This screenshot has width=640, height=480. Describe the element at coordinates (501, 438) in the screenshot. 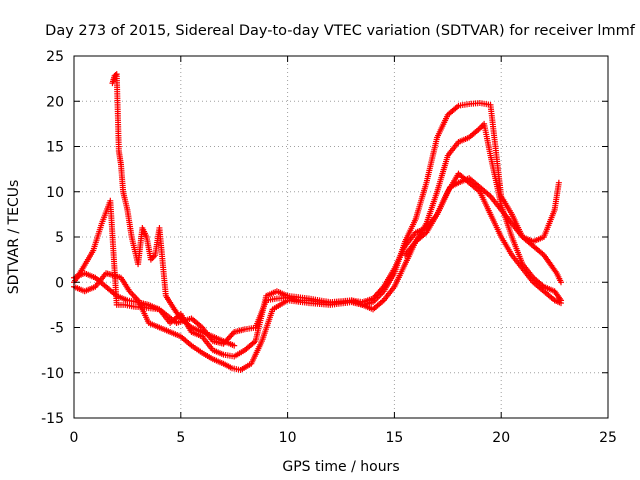

I see `x-tick-label: 20` at that location.